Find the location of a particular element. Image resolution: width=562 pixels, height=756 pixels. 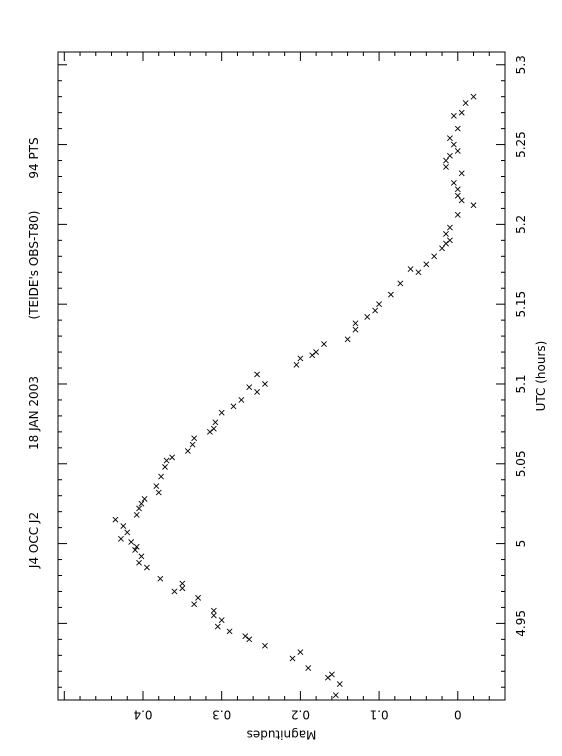

y-tick-label: 0.4 is located at coordinates (142, 715).